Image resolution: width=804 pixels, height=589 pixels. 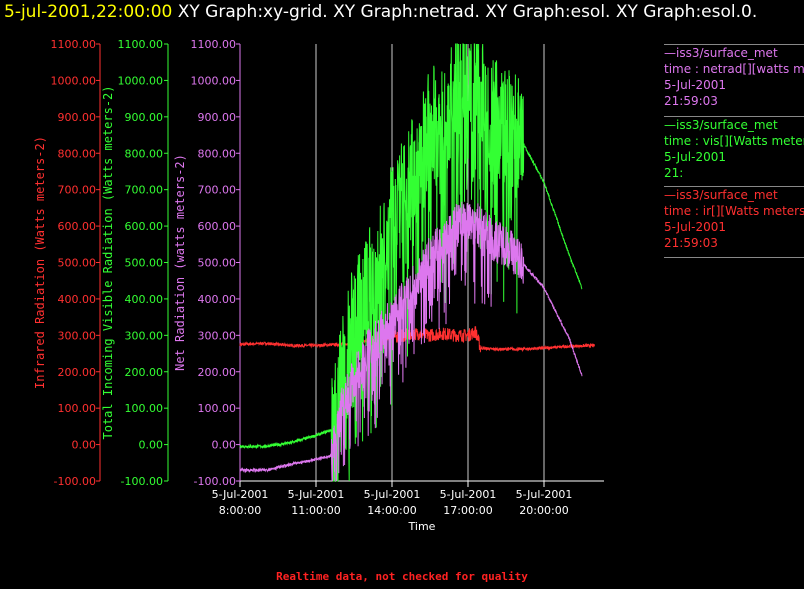 I want to click on series-line-ir, so click(x=417, y=339).